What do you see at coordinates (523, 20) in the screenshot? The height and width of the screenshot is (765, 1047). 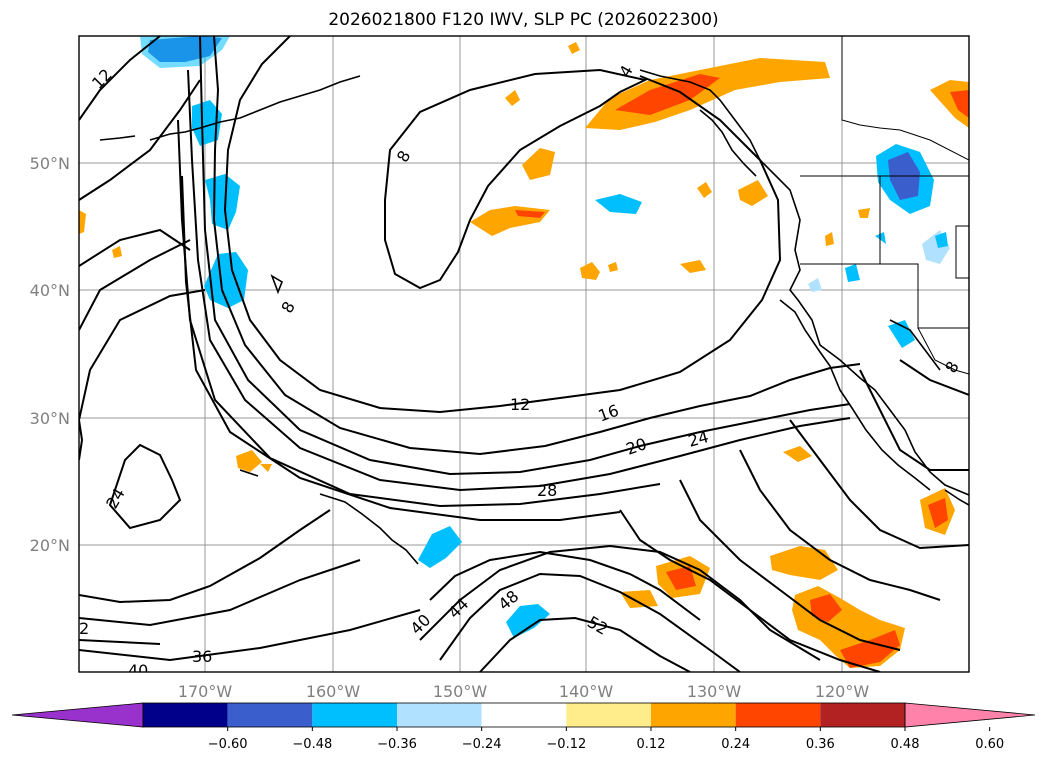 I see `map-title: 2026021800 F120 IWV, SLP PC (2026022300)` at bounding box center [523, 20].